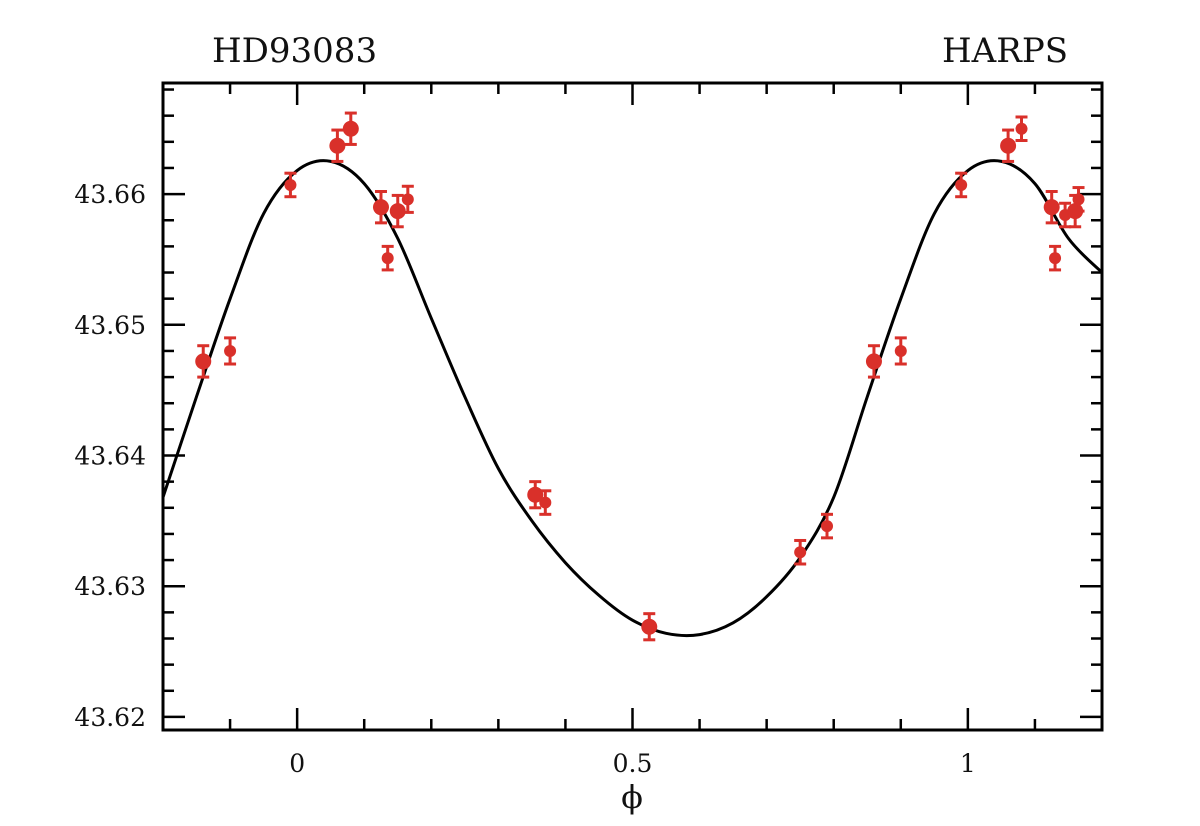 This screenshot has width=1200, height=826. I want to click on chart-title-right: HARPS, so click(1005, 51).